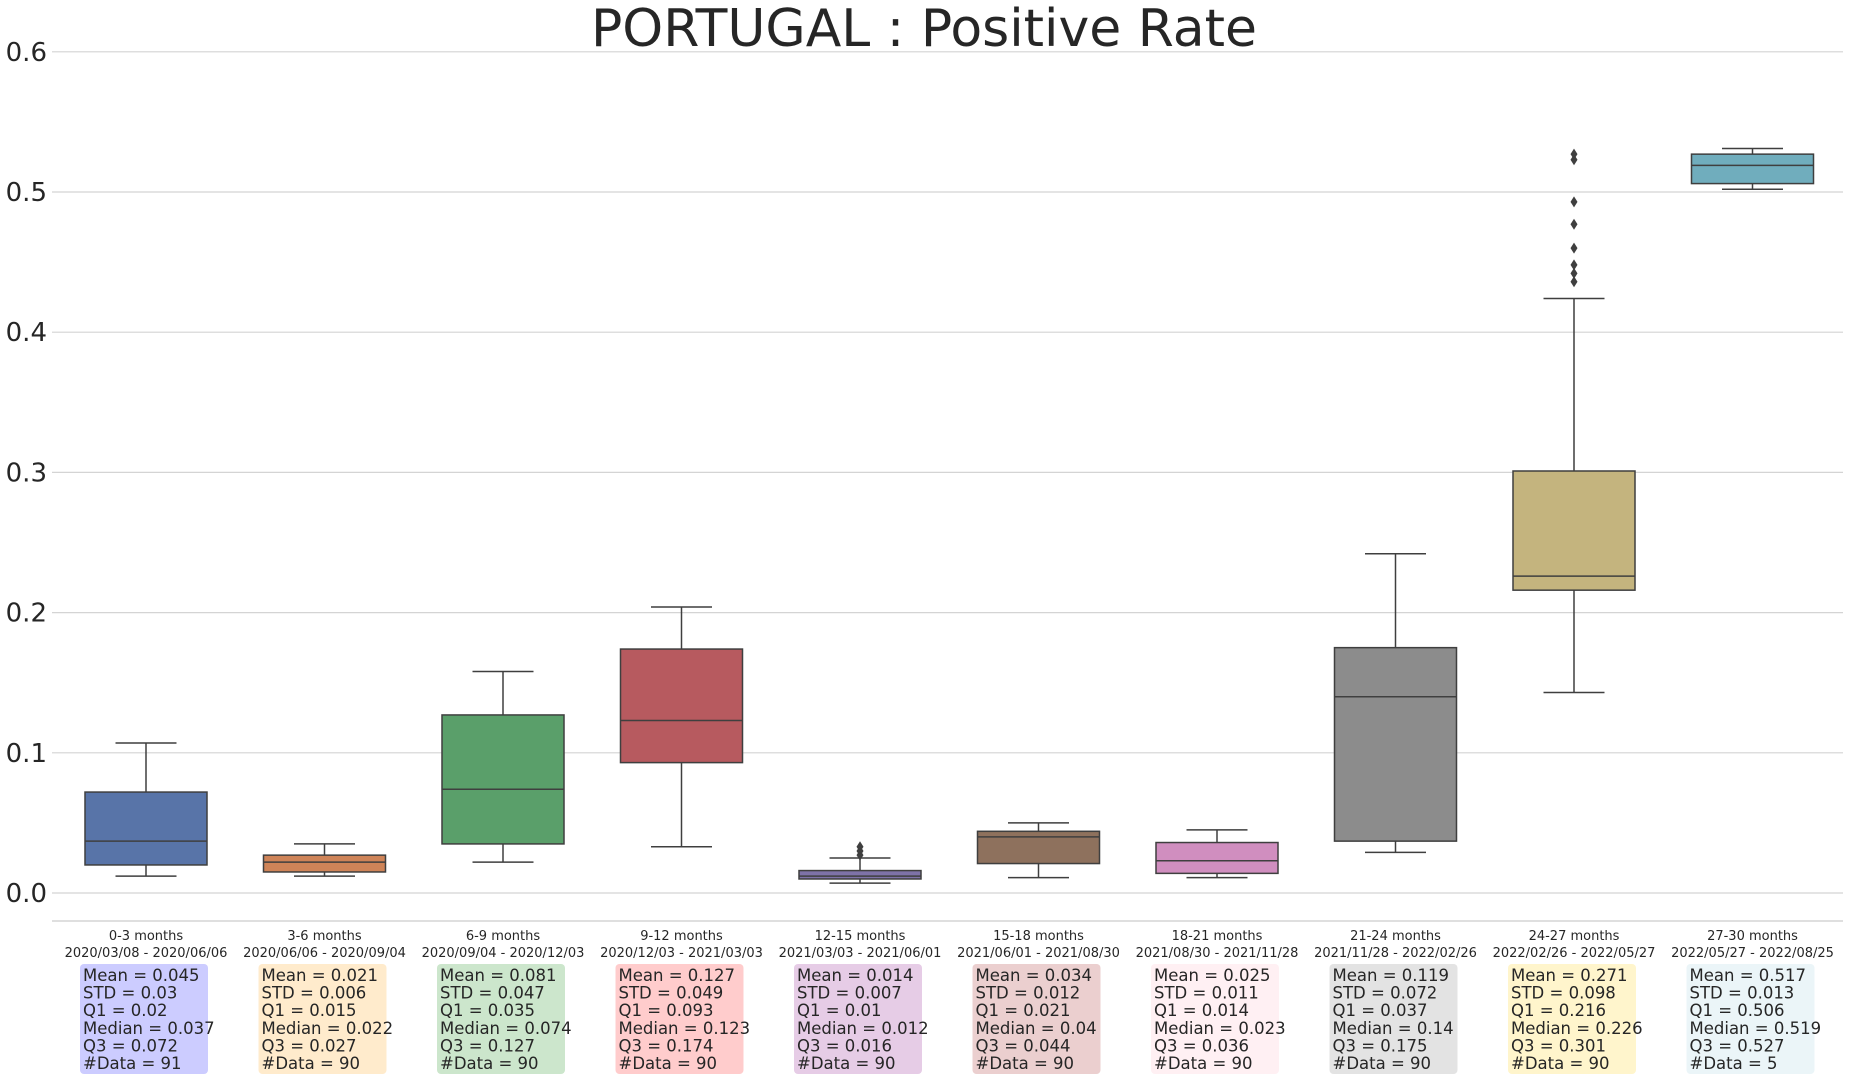 The width and height of the screenshot is (1849, 1077). I want to click on stat-line: STD = 0.03, so click(130, 993).